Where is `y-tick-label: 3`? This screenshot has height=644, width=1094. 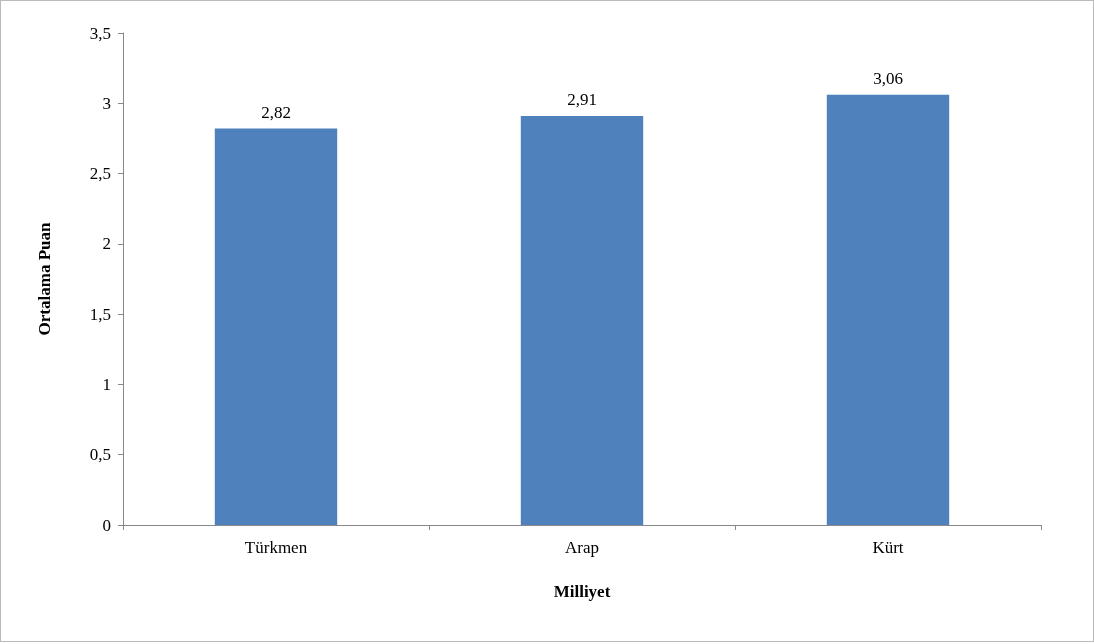 y-tick-label: 3 is located at coordinates (106, 103).